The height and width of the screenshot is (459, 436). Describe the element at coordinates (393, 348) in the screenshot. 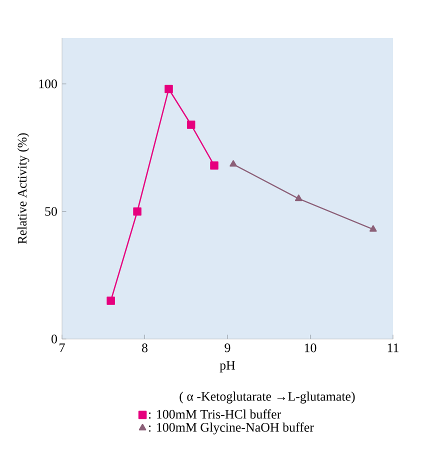

I see `x-tick-label: 11` at that location.